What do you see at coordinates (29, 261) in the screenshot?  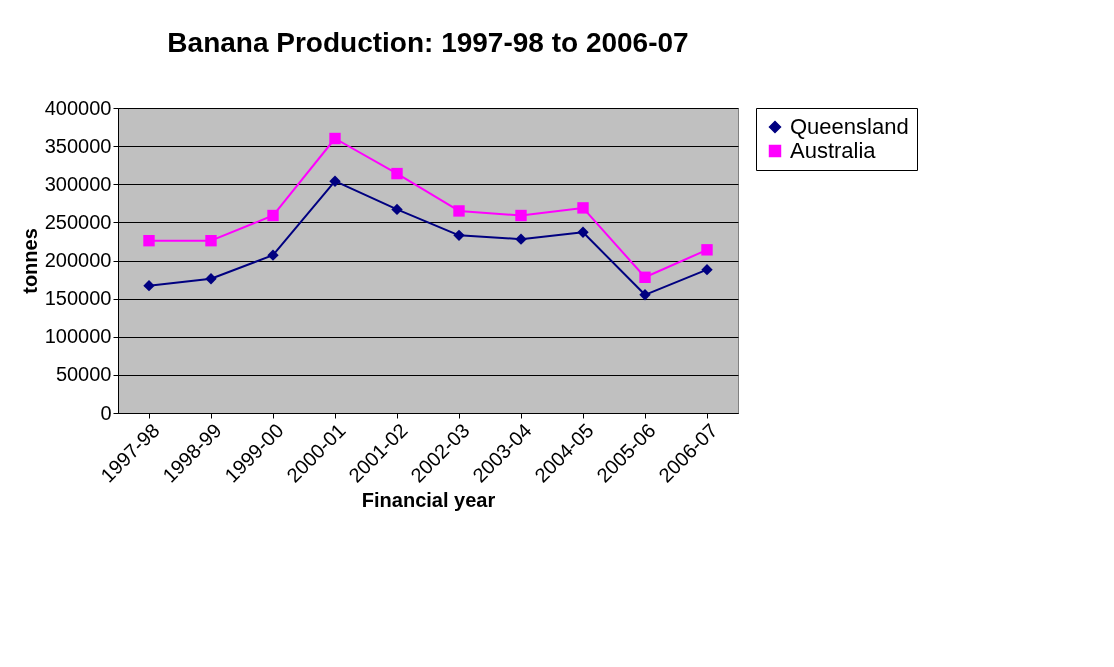 I see `y-axis-title: tonnes` at bounding box center [29, 261].